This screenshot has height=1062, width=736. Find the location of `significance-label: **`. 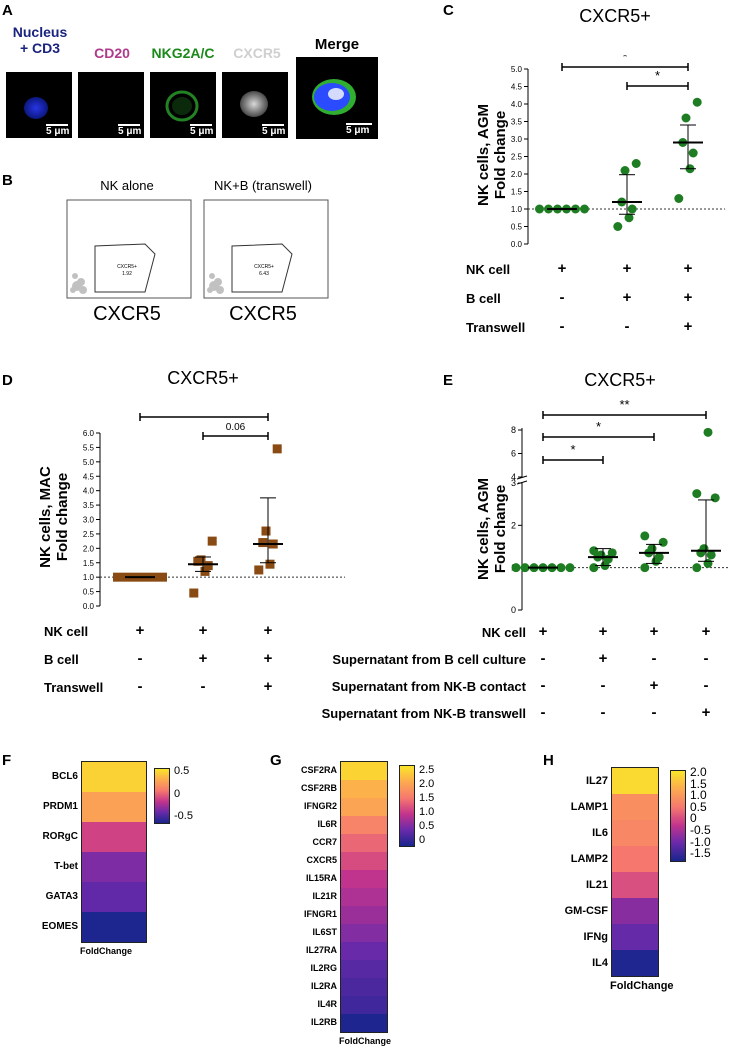

significance-label: ** is located at coordinates (624, 404).